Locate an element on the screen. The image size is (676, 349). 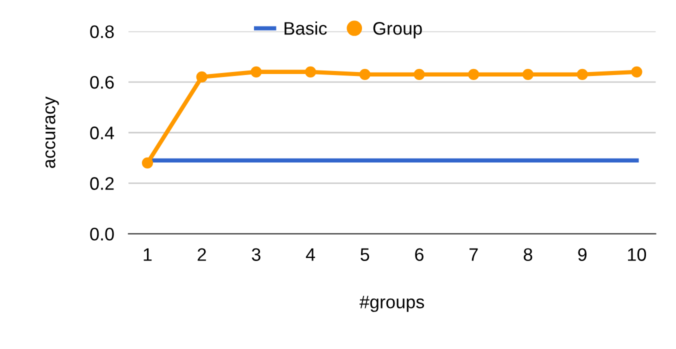
x-tick-label: 1 is located at coordinates (148, 254).